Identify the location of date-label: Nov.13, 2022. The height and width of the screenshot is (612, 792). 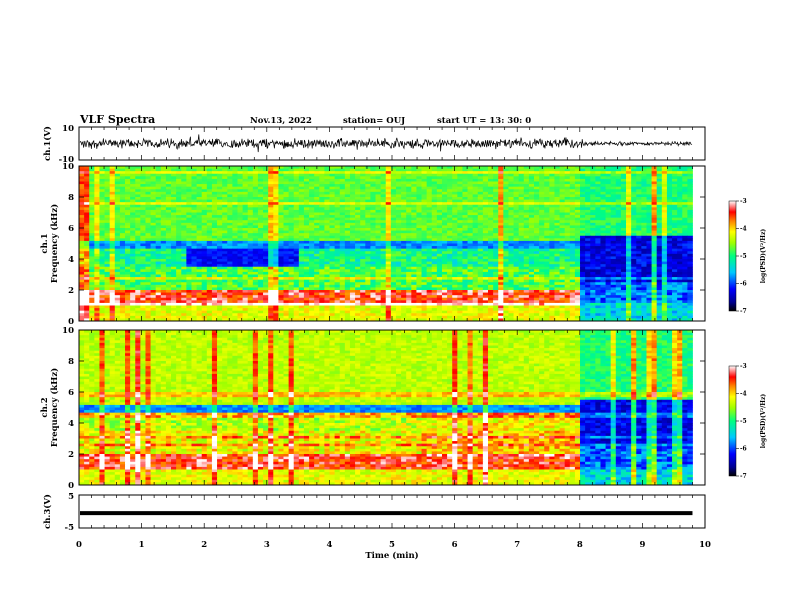
(281, 121).